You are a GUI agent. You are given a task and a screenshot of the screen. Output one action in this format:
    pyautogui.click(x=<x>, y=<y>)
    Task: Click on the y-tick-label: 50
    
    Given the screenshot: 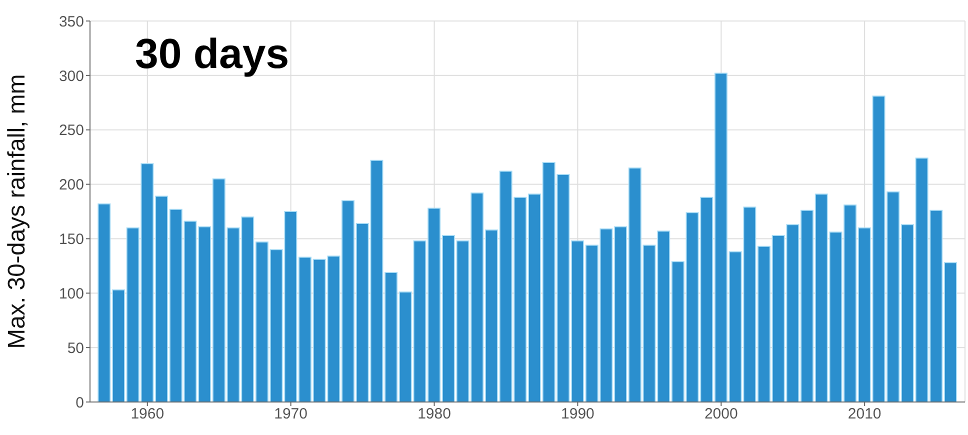 What is the action you would take?
    pyautogui.click(x=75, y=348)
    